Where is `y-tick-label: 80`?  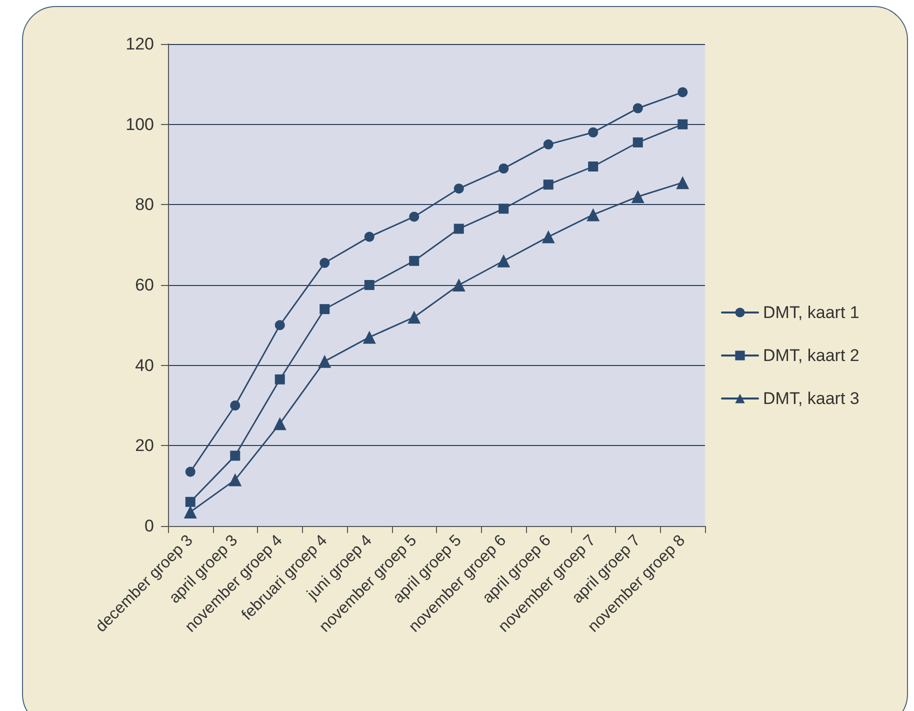 y-tick-label: 80 is located at coordinates (144, 204).